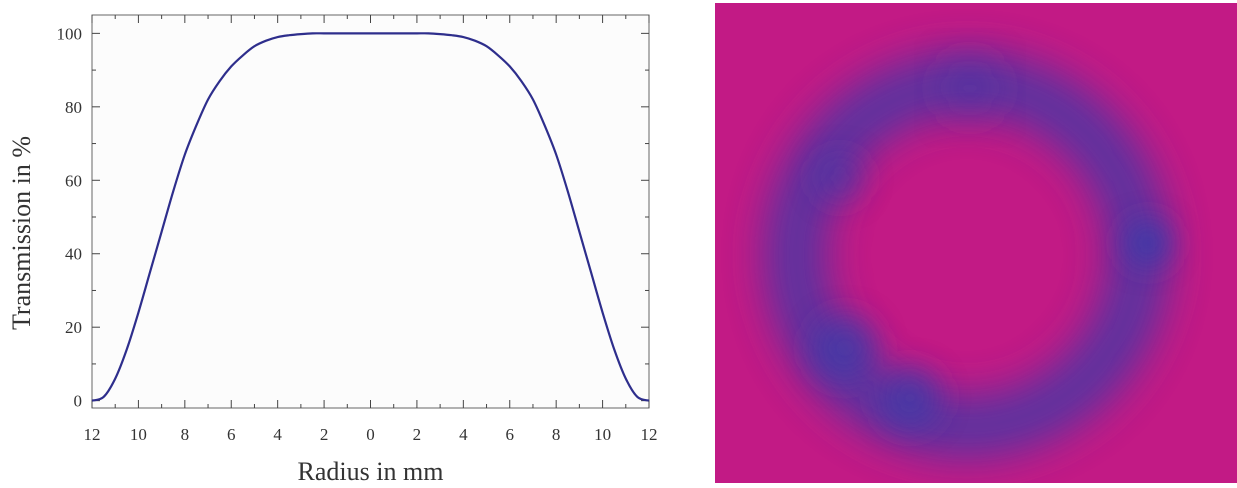 This screenshot has height=488, width=1237. Describe the element at coordinates (371, 470) in the screenshot. I see `x-axis-label: Radius in mm` at that location.